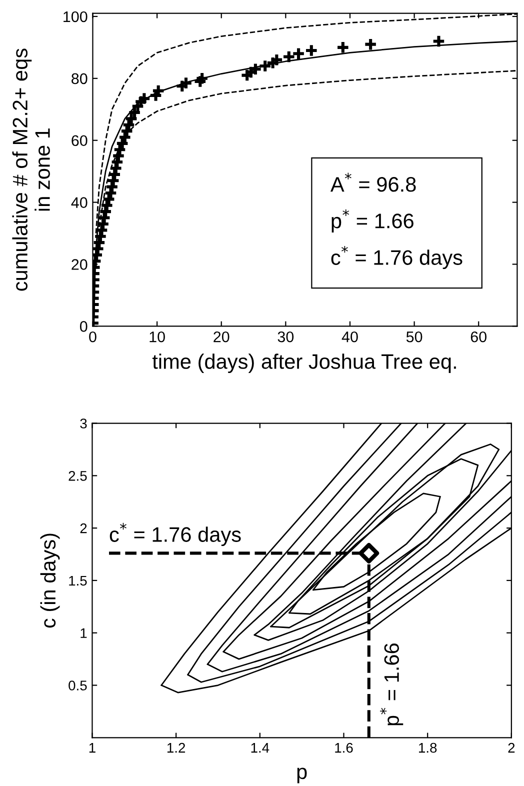  What do you see at coordinates (350, 336) in the screenshot?
I see `x-tick-label: 40` at bounding box center [350, 336].